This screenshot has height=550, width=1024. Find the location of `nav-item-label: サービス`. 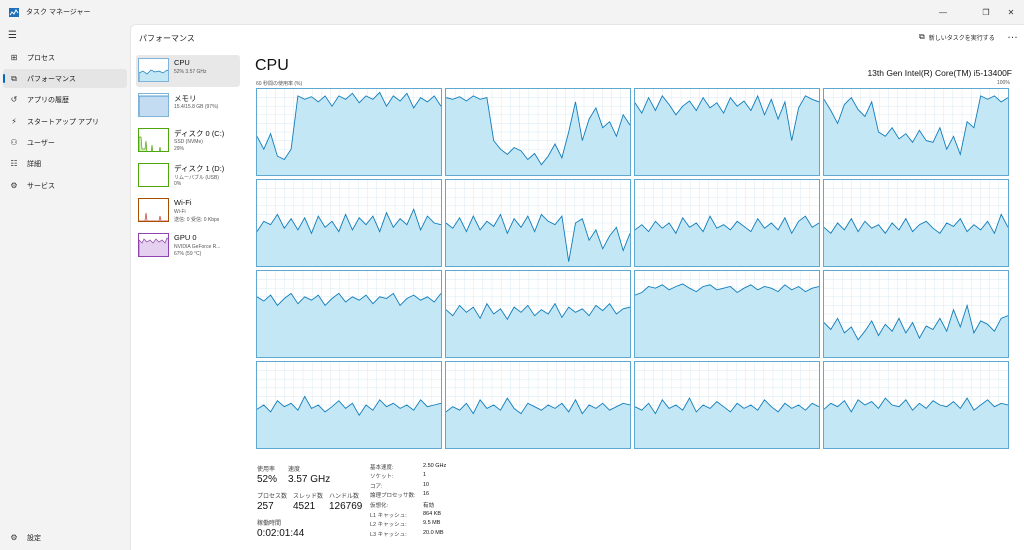

nav-item-label: サービス is located at coordinates (41, 186).